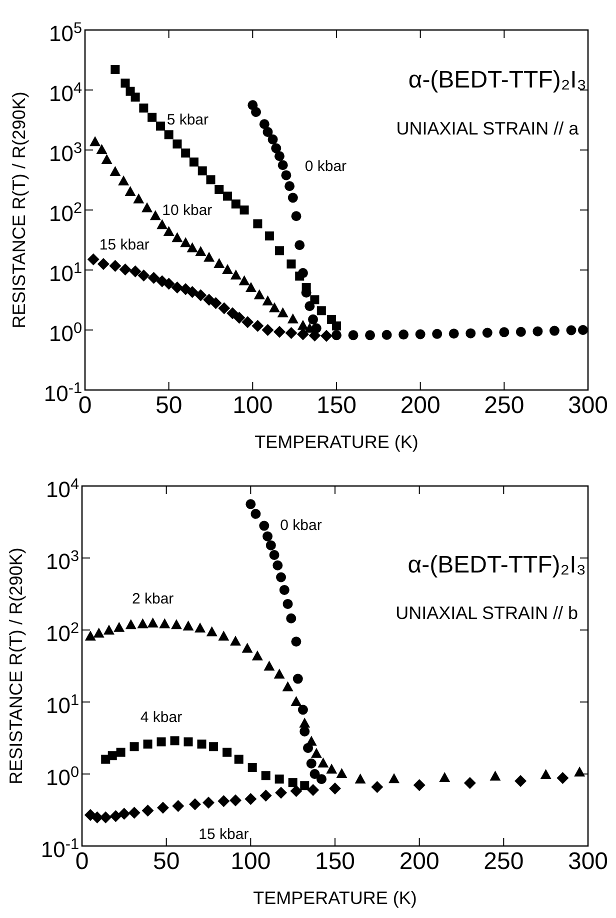 Image resolution: width=616 pixels, height=918 pixels. I want to click on annotation: α-(BEDT-TTF)₂I₃, so click(497, 80).